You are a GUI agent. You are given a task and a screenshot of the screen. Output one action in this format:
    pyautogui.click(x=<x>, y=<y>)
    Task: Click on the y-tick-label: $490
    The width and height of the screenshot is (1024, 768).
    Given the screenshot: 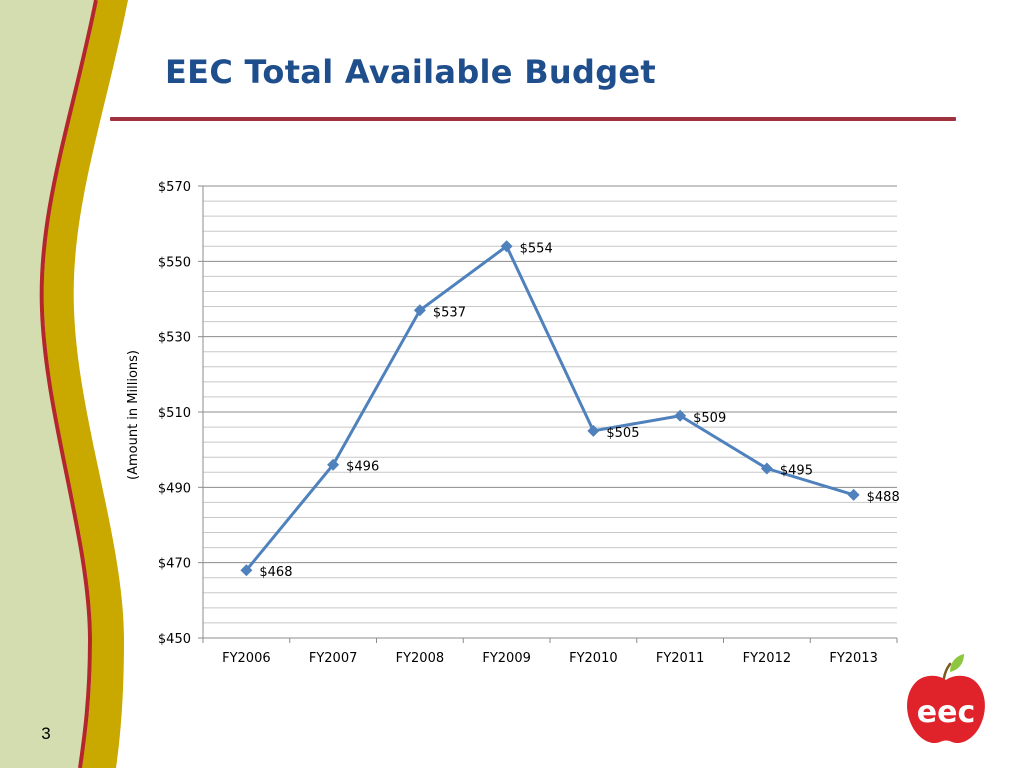 What is the action you would take?
    pyautogui.click(x=174, y=488)
    